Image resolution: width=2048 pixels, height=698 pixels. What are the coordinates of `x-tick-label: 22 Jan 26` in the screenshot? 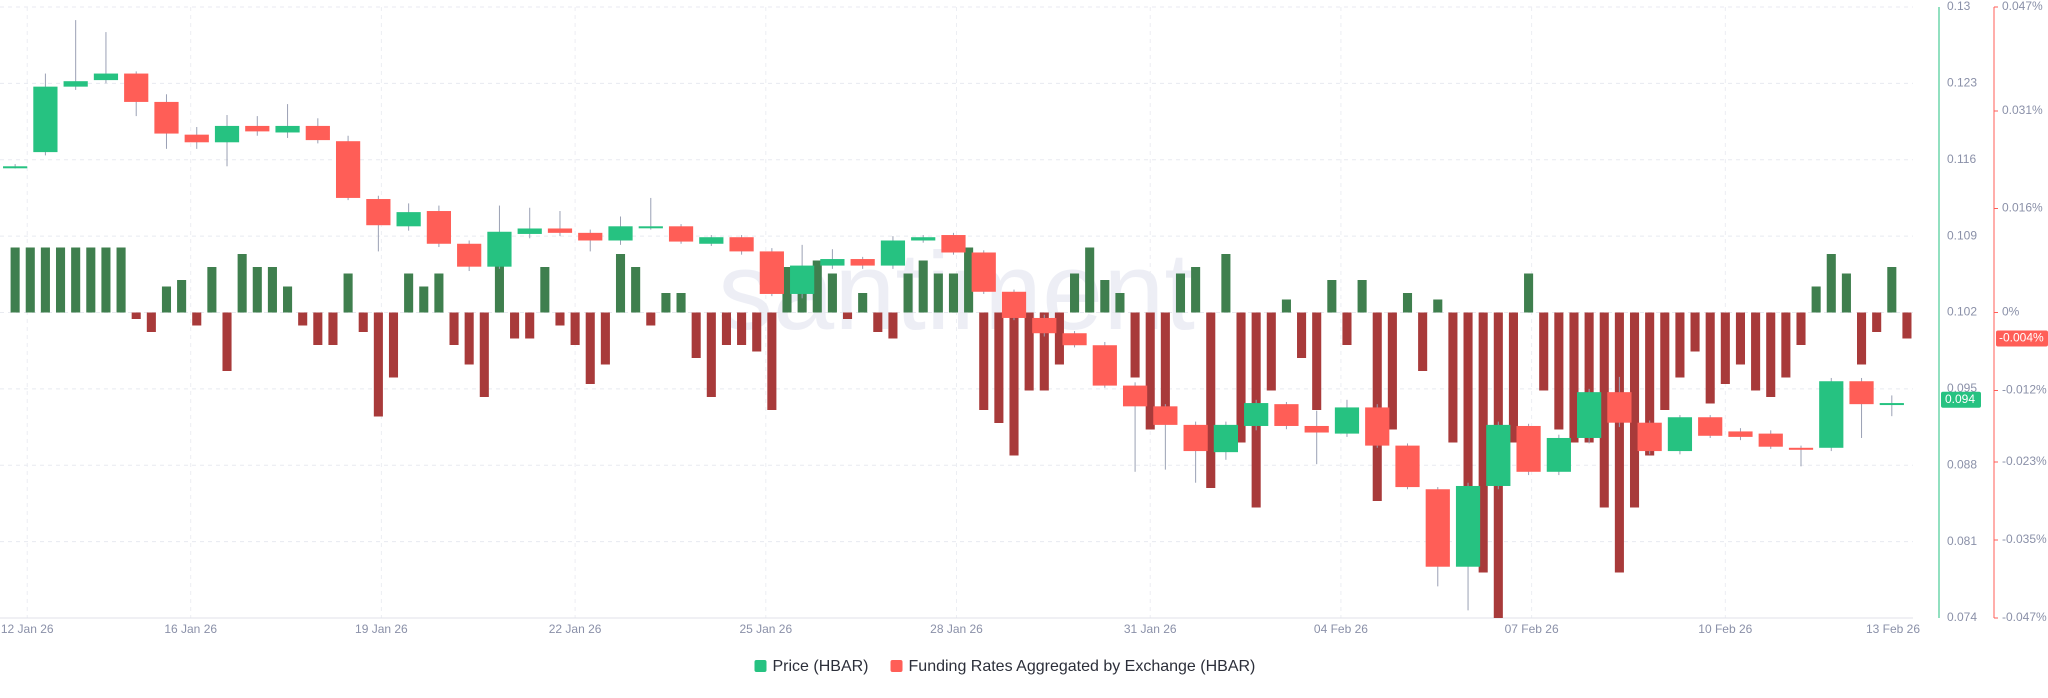 It's located at (575, 629).